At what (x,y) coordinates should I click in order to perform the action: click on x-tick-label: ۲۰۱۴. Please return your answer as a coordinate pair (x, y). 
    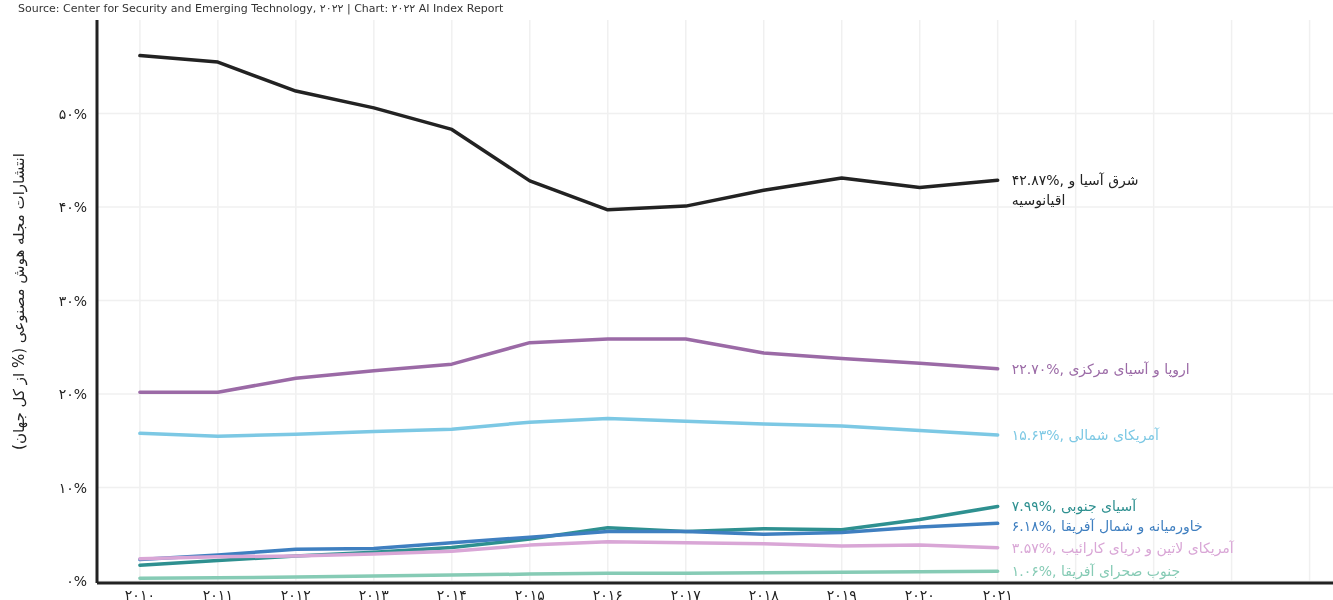
    Looking at the image, I should click on (451, 593).